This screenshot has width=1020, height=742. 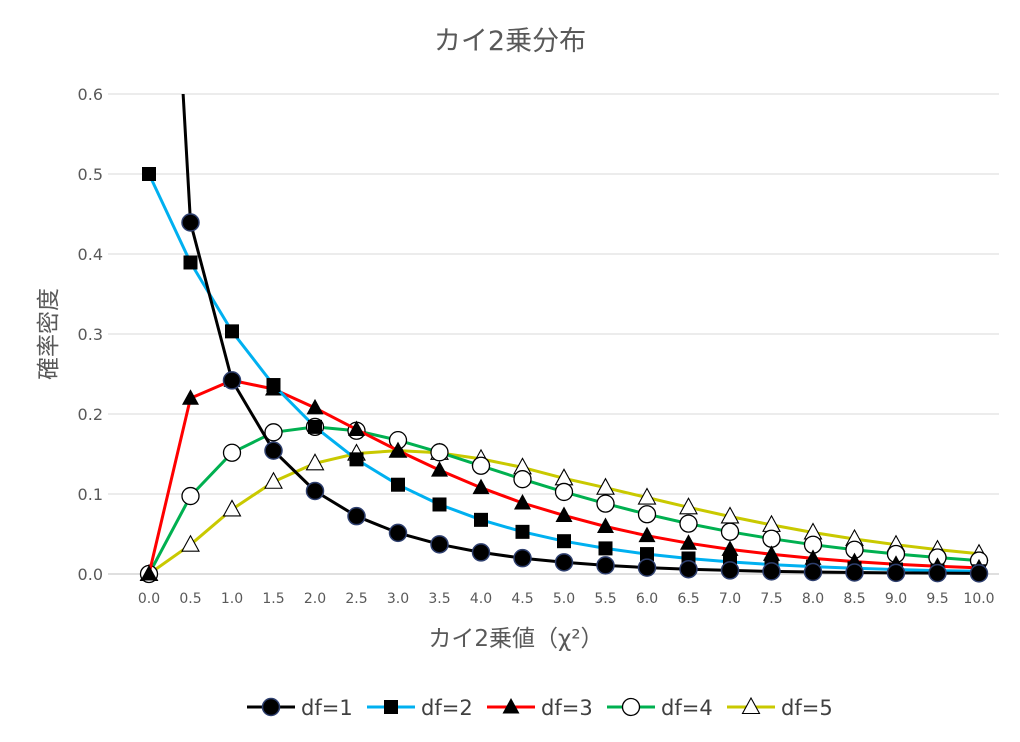 I want to click on y-tick-label: 0.3, so click(x=90, y=334).